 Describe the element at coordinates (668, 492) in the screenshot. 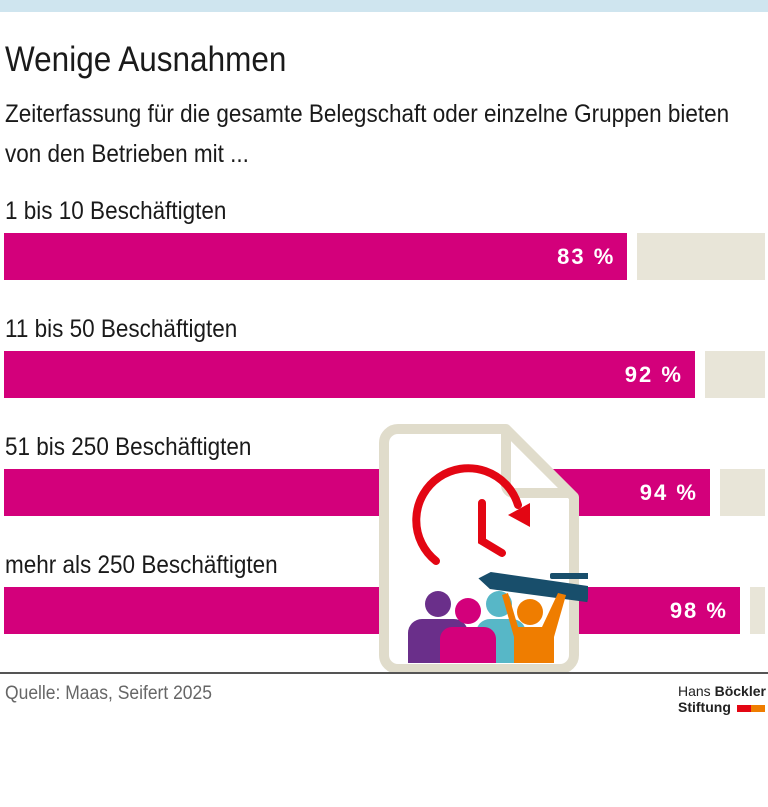

I see `value-label: 94 %` at that location.